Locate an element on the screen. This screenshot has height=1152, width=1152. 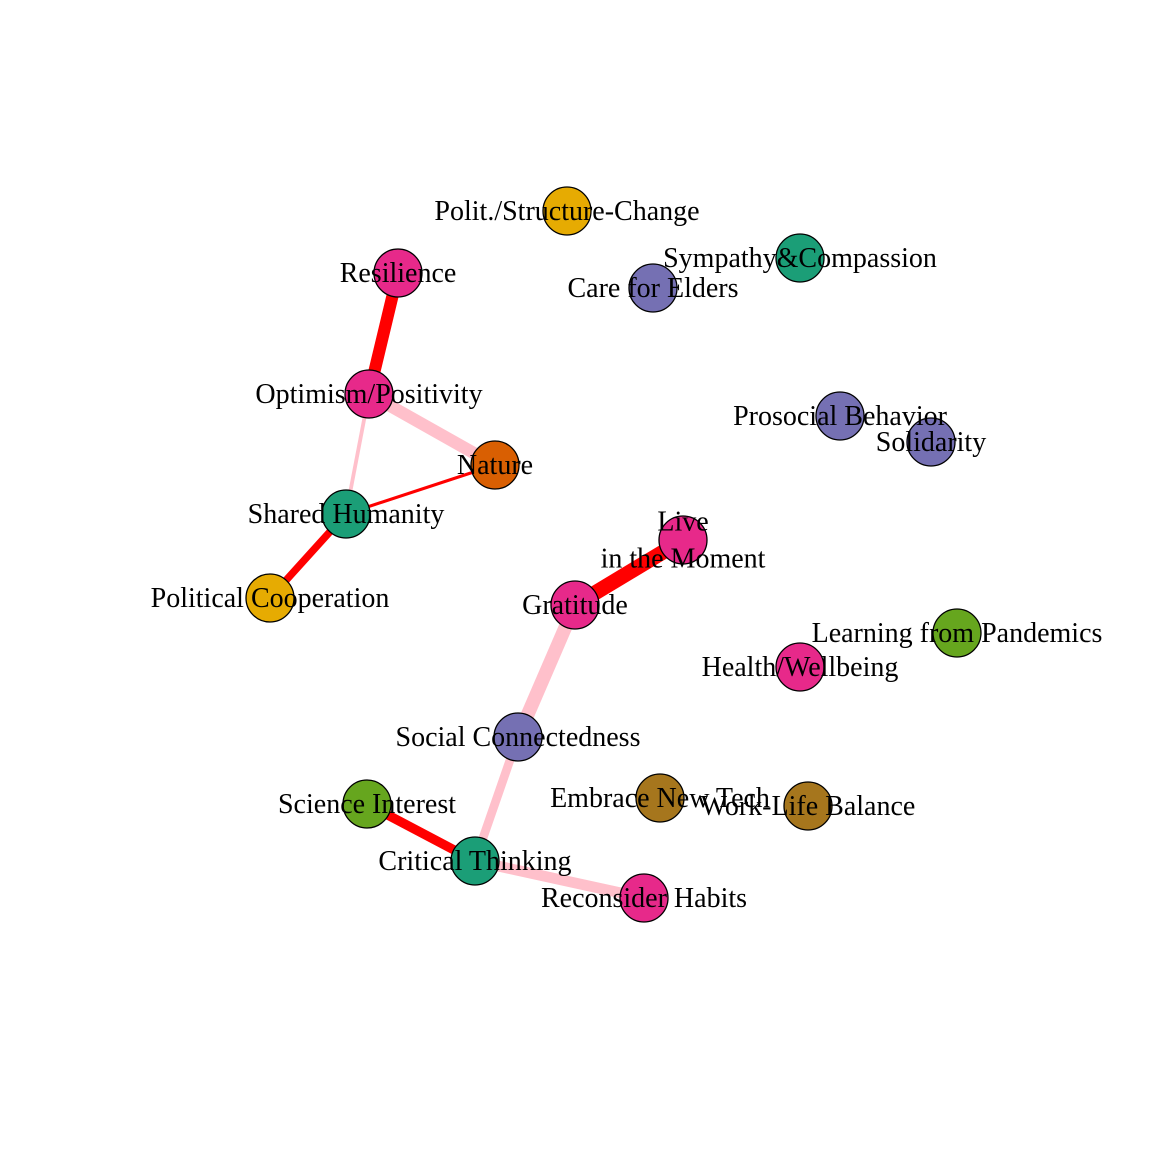
node-label-social_connectedness: Social Connectedness is located at coordinates (518, 737).